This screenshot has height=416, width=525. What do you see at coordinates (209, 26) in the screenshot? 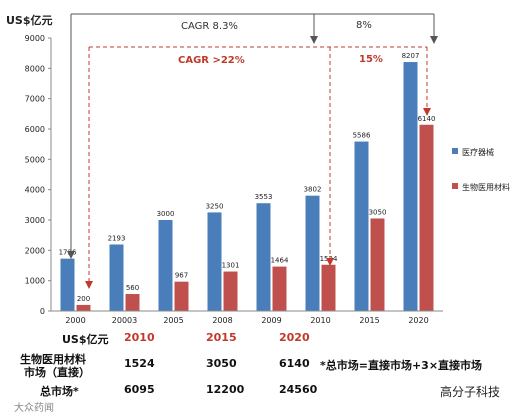
I see `cagr-8-3-label: CAGR 8.3%` at bounding box center [209, 26].